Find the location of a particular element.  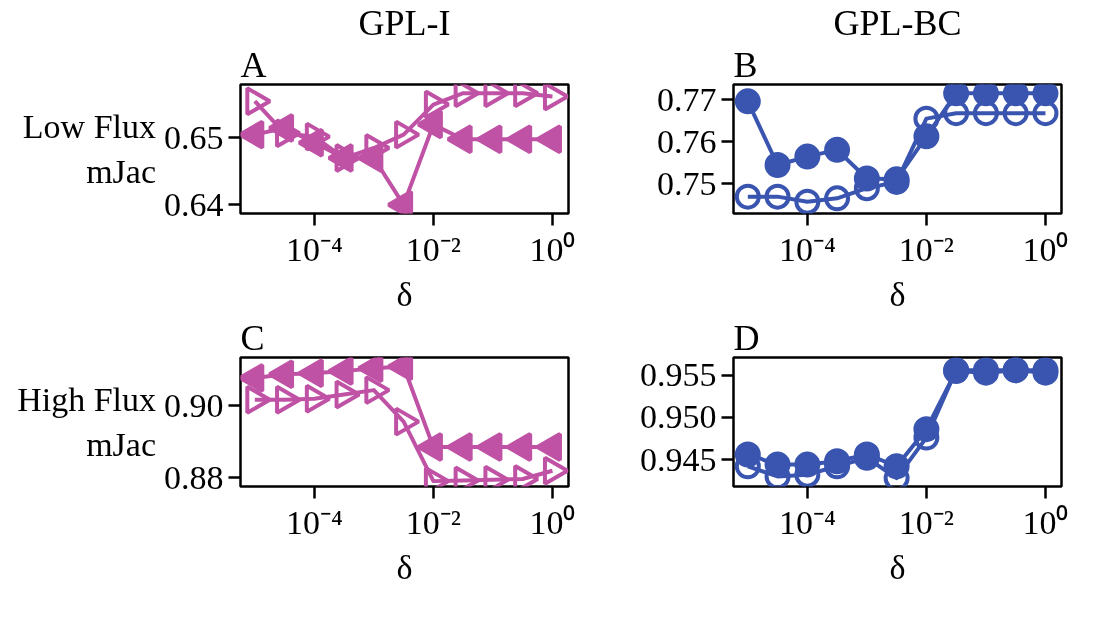

y-tick-label: 0.90 is located at coordinates (194, 405).